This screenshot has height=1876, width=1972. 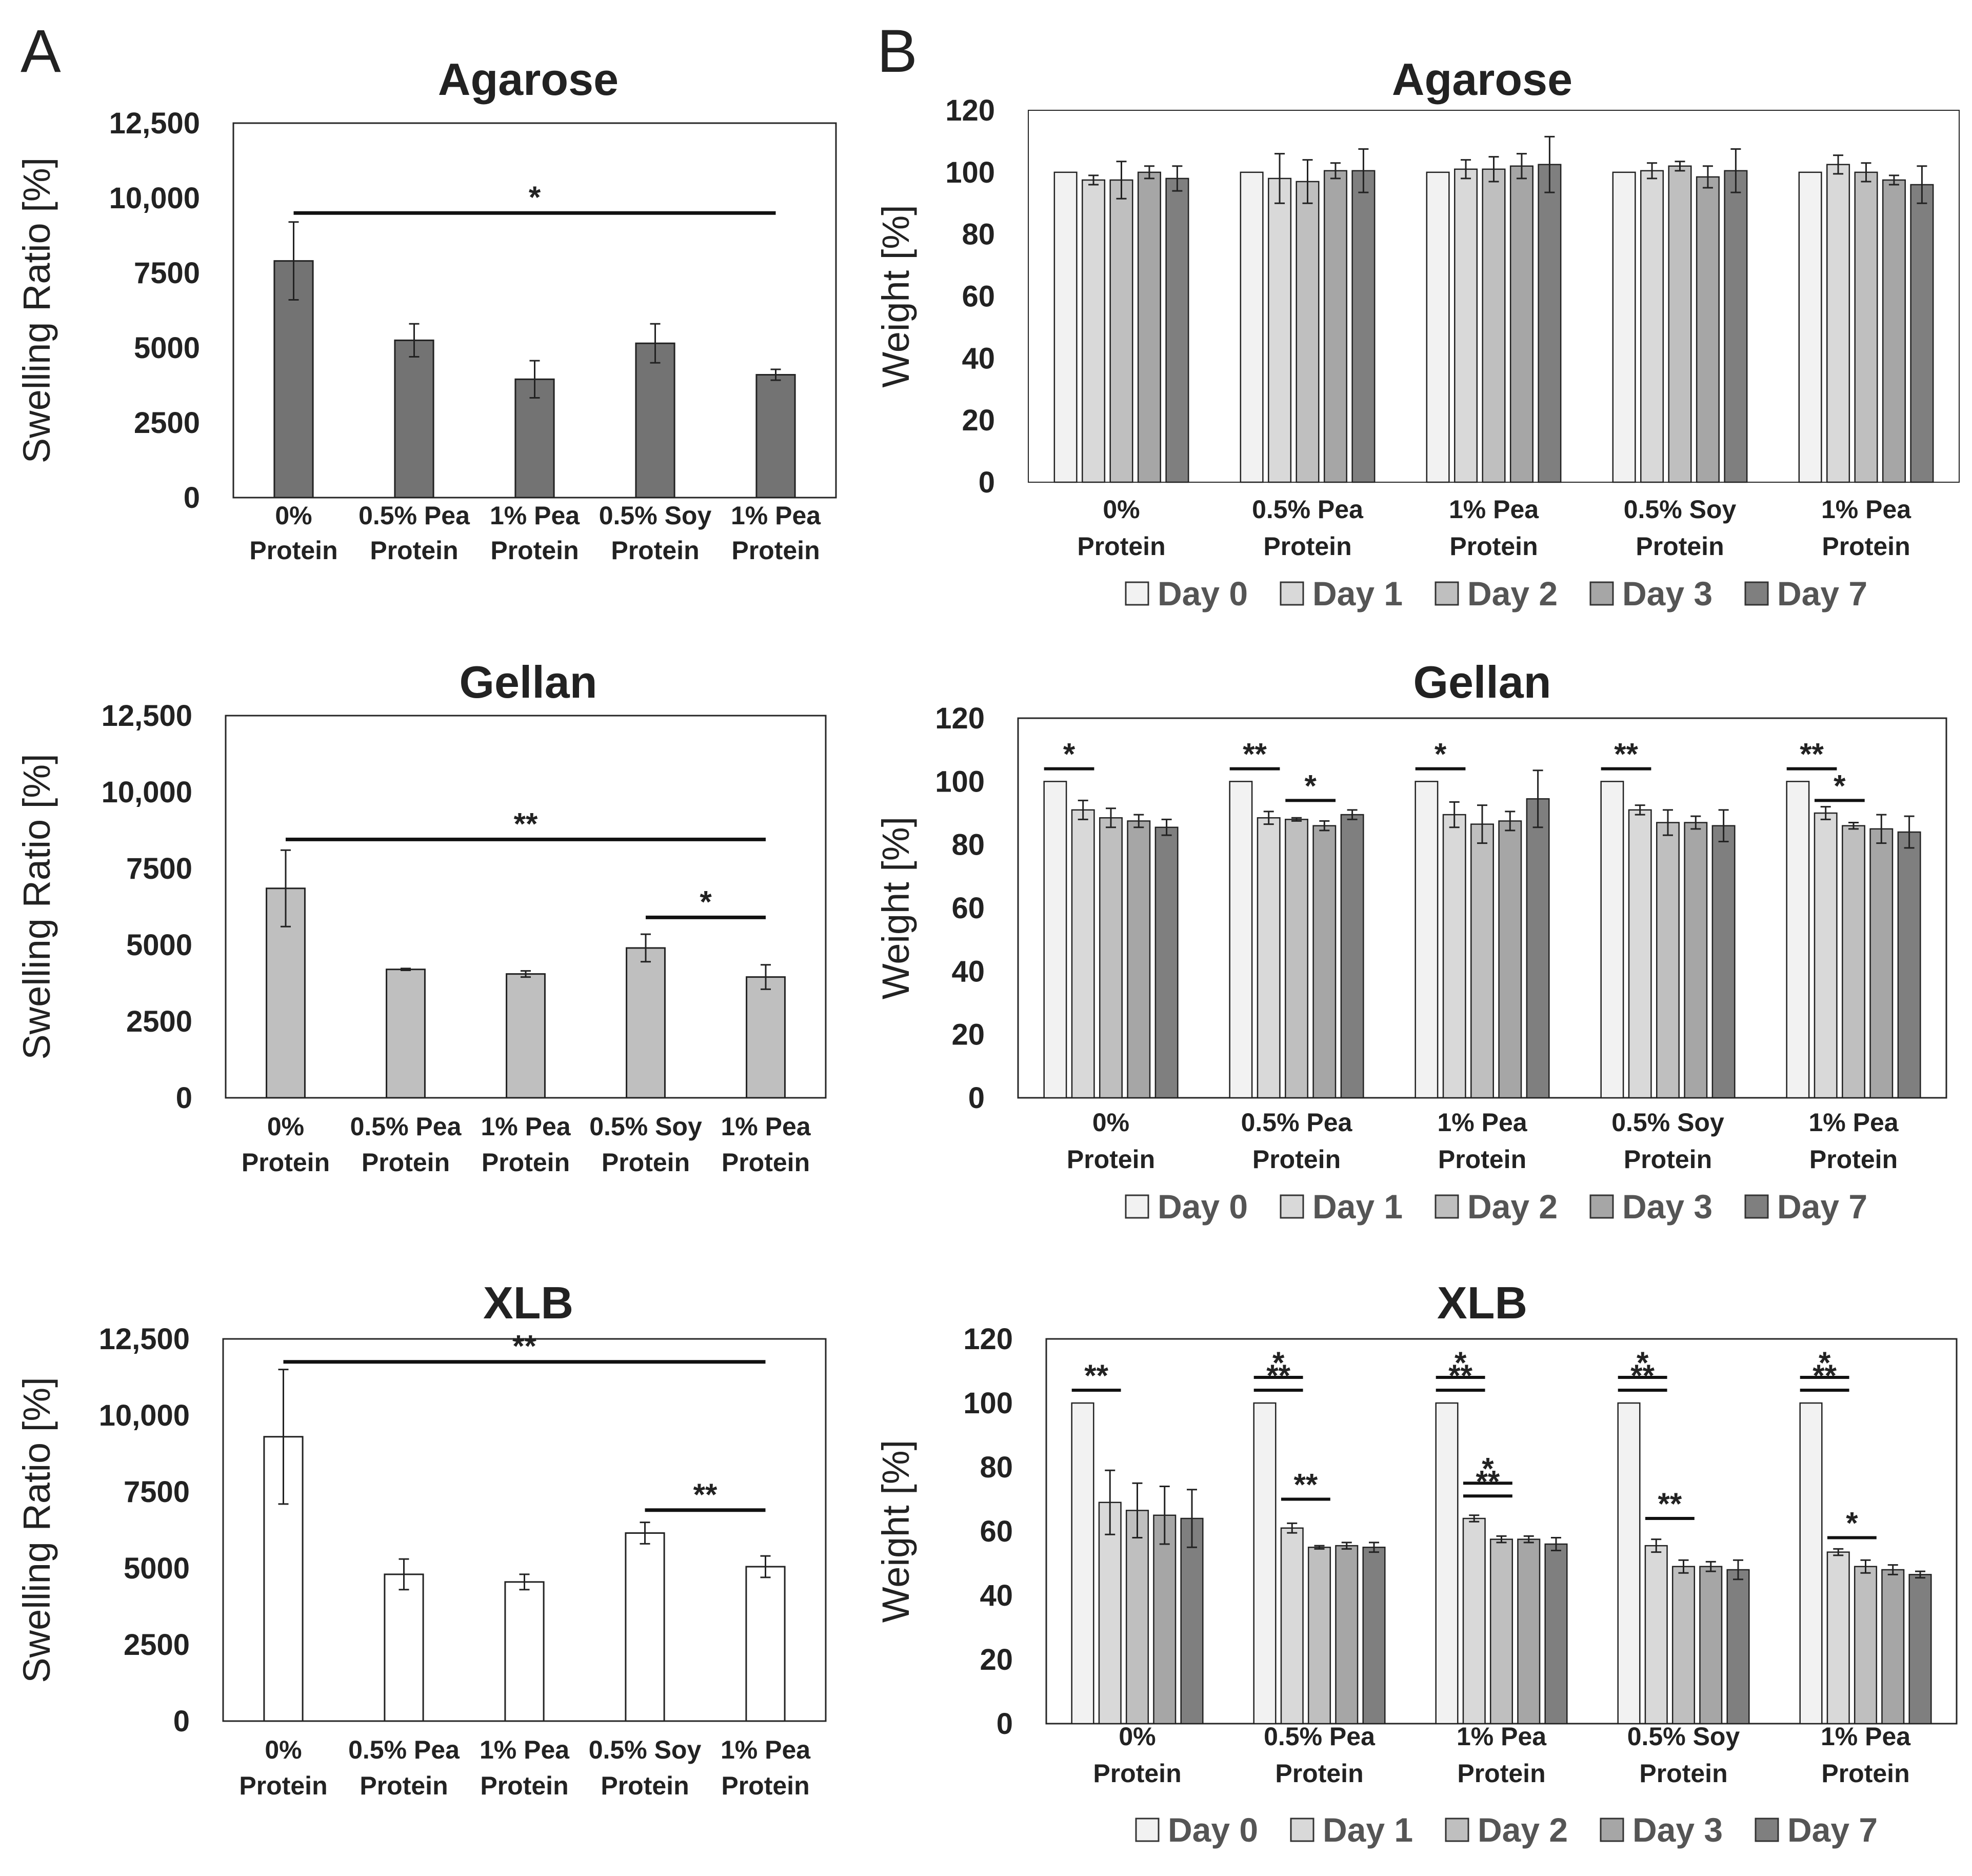 What do you see at coordinates (1357, 1207) in the screenshot?
I see `legend-entry: Day 1` at bounding box center [1357, 1207].